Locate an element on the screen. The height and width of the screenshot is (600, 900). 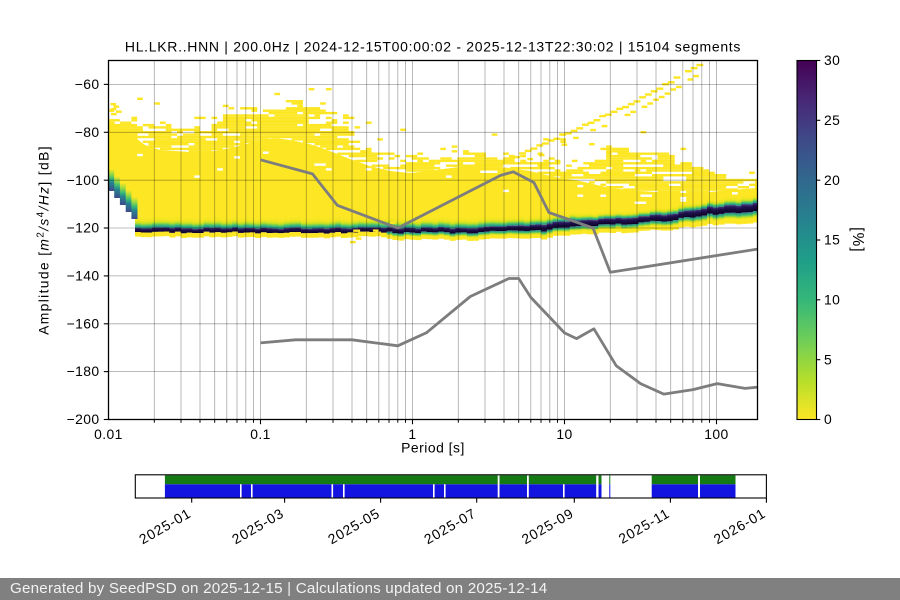
svg-text: −80 is located at coordinates (87, 132).